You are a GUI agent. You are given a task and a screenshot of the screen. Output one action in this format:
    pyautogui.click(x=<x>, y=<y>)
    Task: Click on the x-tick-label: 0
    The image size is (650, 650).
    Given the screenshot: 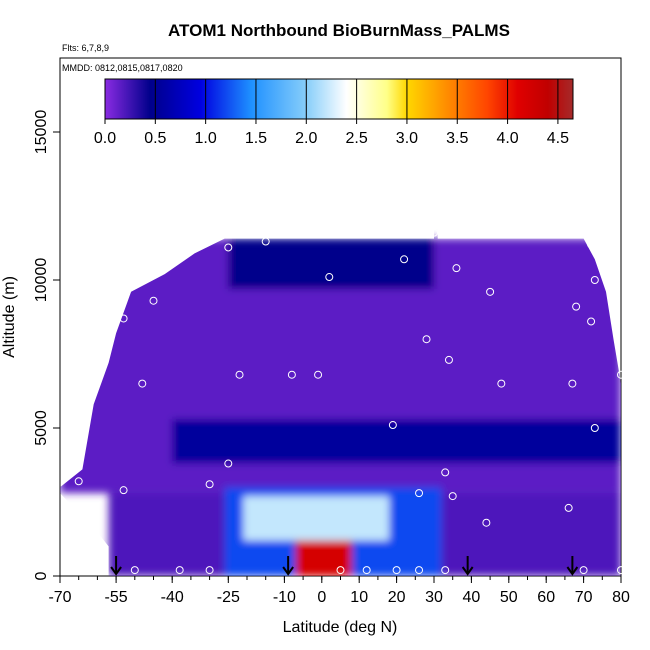 What is the action you would take?
    pyautogui.click(x=321, y=597)
    